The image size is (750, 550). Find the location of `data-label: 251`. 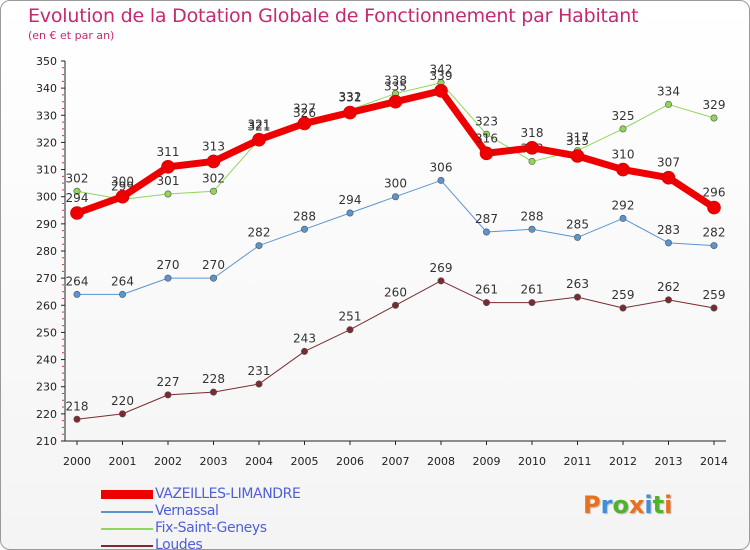

data-label: 251 is located at coordinates (350, 317).